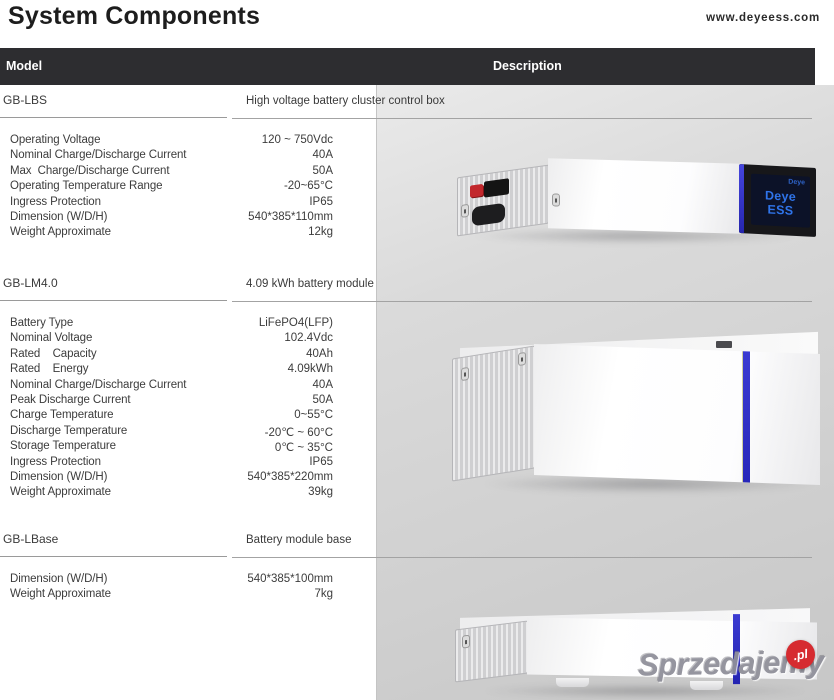 This screenshot has width=834, height=700. I want to click on spec-label: Rated Energy, so click(49, 369).